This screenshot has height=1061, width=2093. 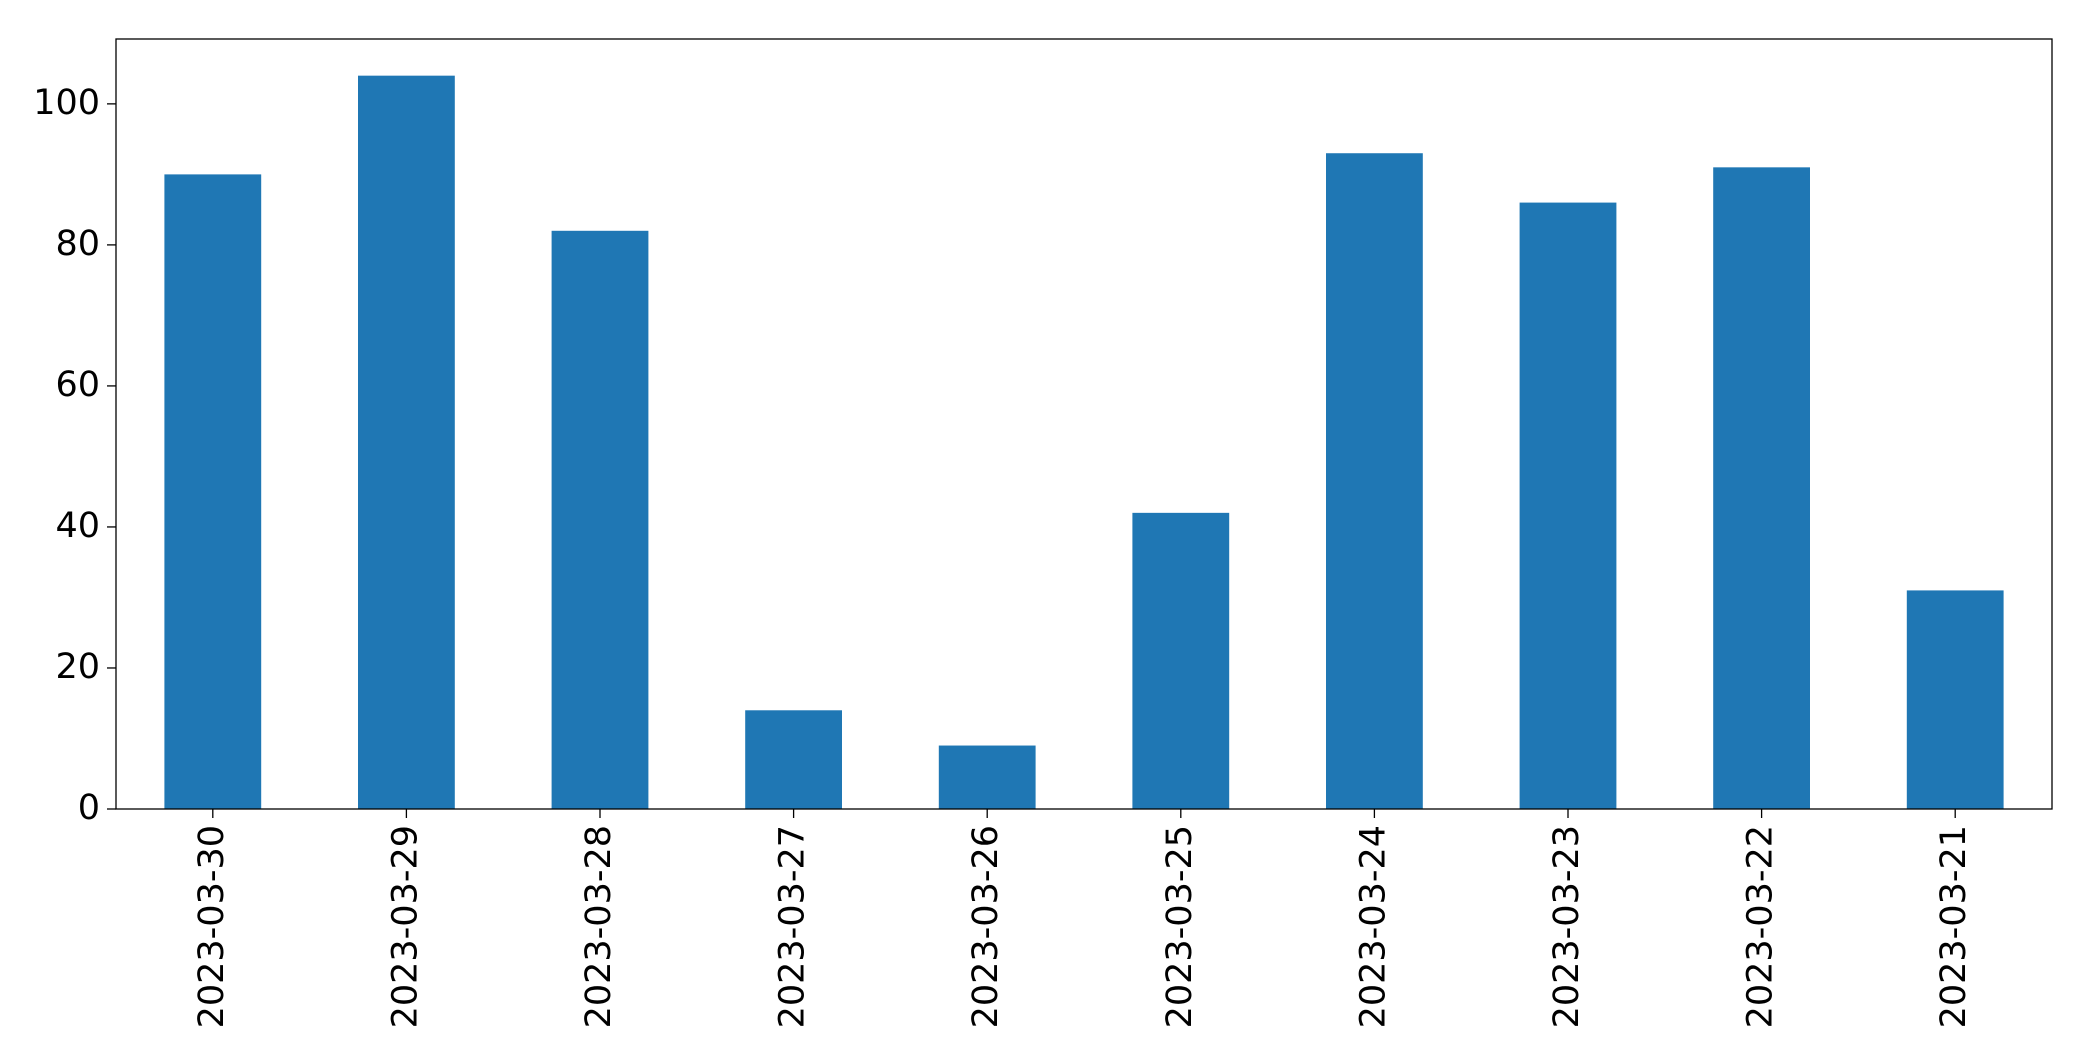 What do you see at coordinates (77, 244) in the screenshot?
I see `y-tick-label: 80` at bounding box center [77, 244].